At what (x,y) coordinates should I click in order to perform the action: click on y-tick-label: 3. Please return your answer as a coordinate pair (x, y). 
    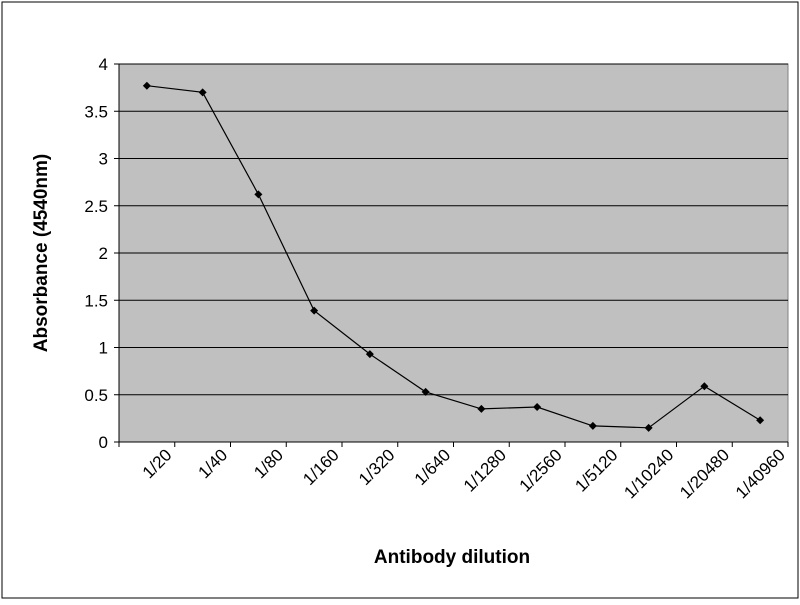
    Looking at the image, I should click on (103, 159).